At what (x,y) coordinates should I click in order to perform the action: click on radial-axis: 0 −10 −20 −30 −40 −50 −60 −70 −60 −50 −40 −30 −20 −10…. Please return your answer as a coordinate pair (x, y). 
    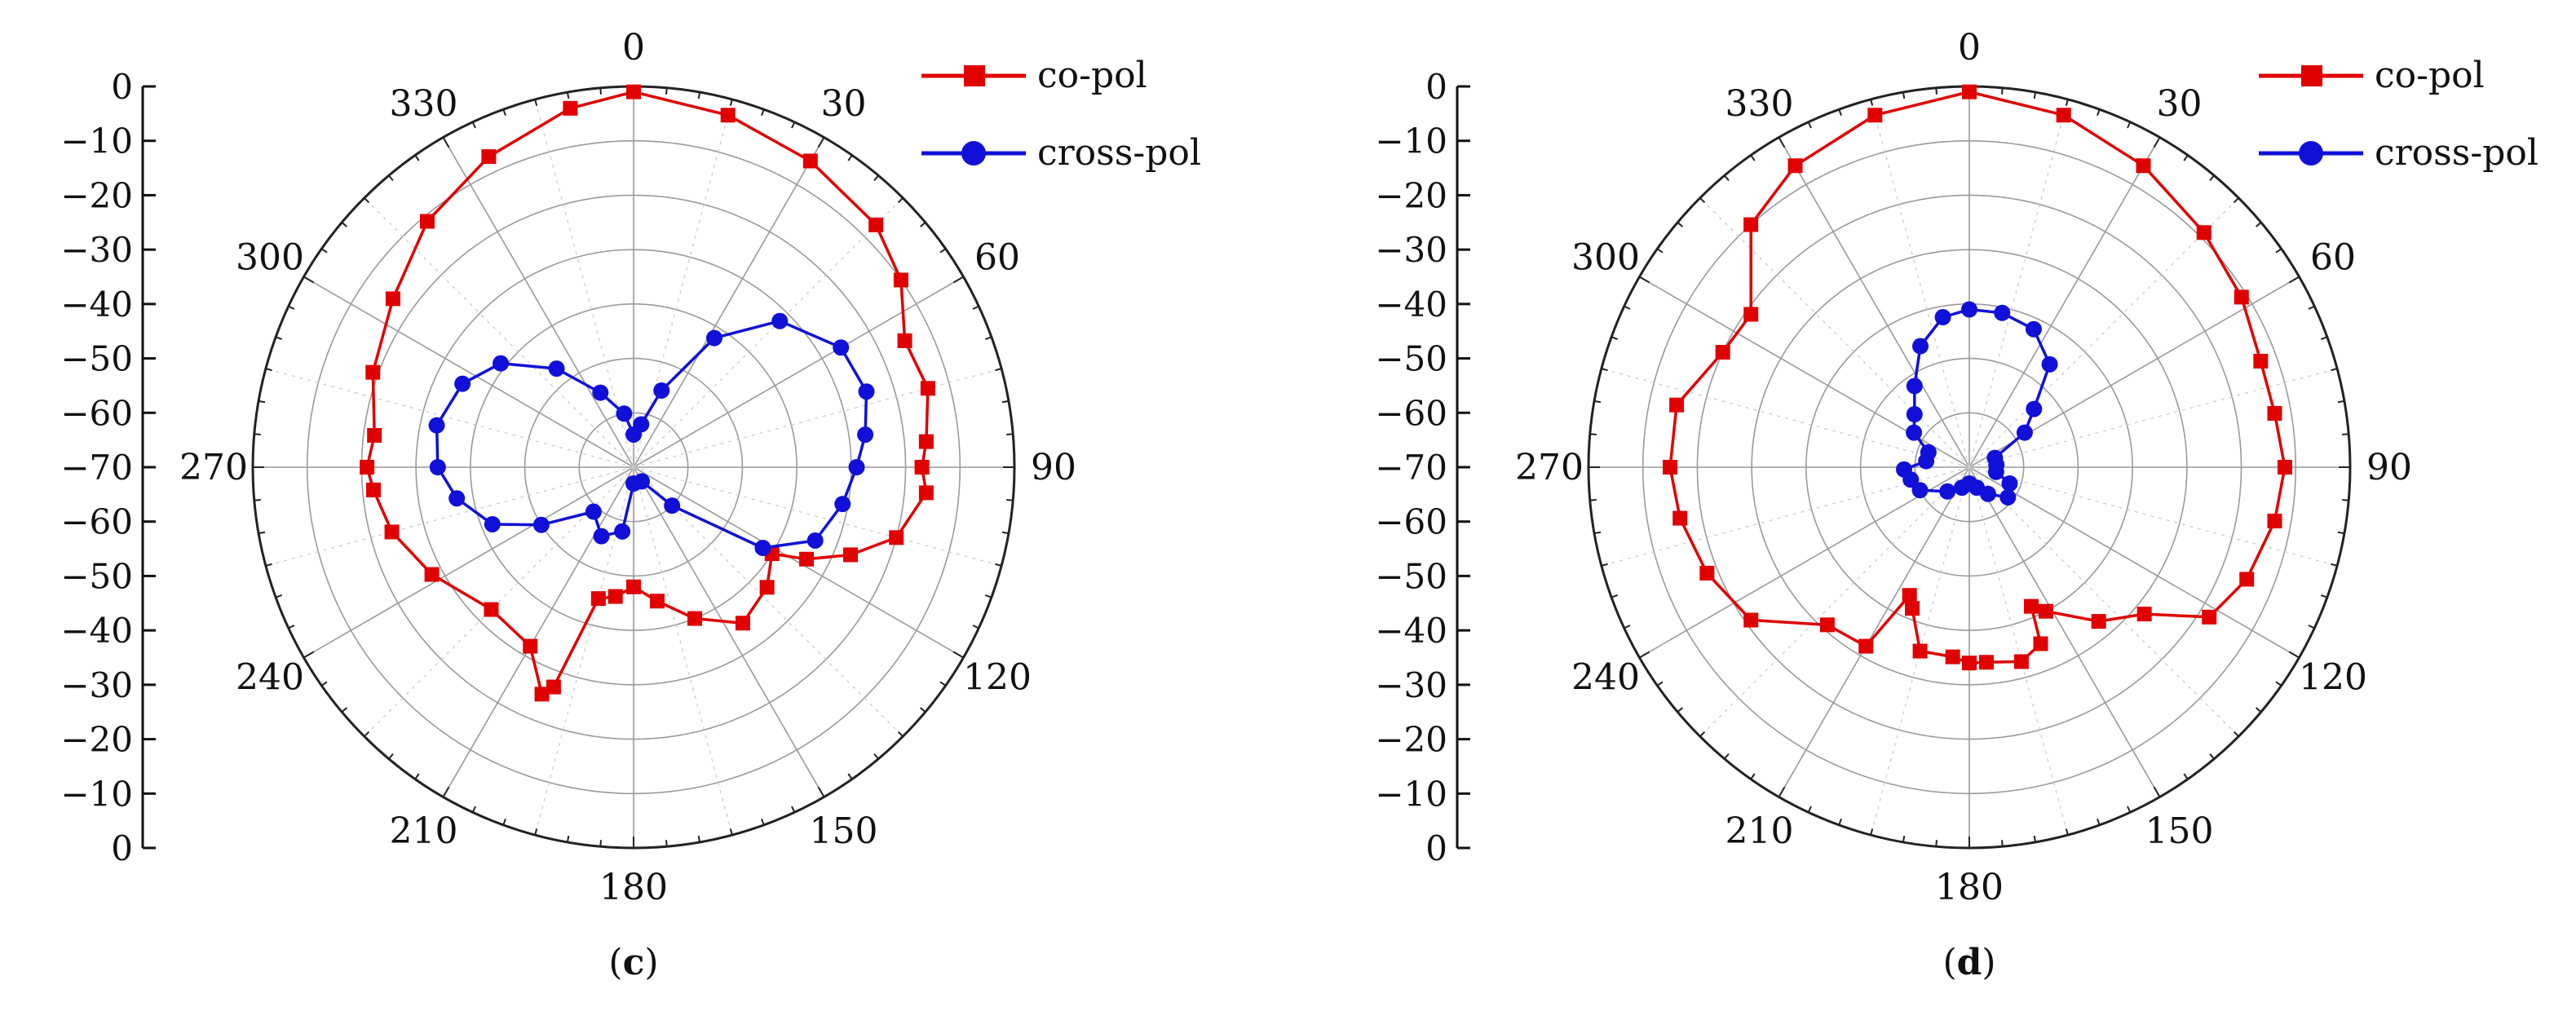
    Looking at the image, I should click on (108, 467).